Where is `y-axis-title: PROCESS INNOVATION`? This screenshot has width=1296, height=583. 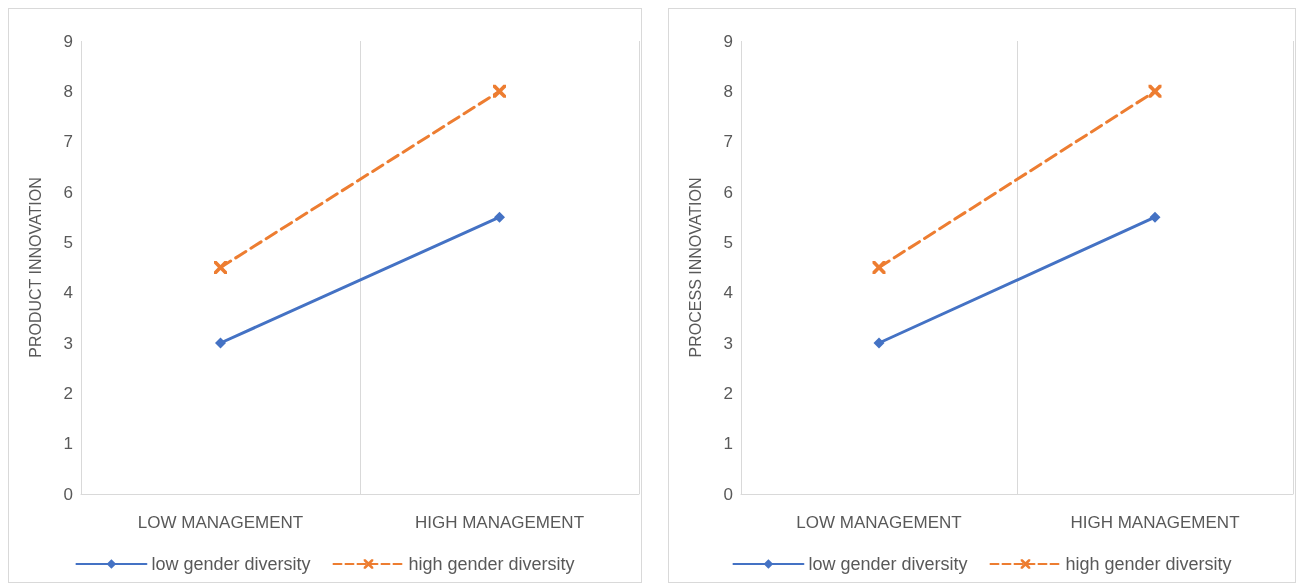 y-axis-title: PROCESS INNOVATION is located at coordinates (695, 267).